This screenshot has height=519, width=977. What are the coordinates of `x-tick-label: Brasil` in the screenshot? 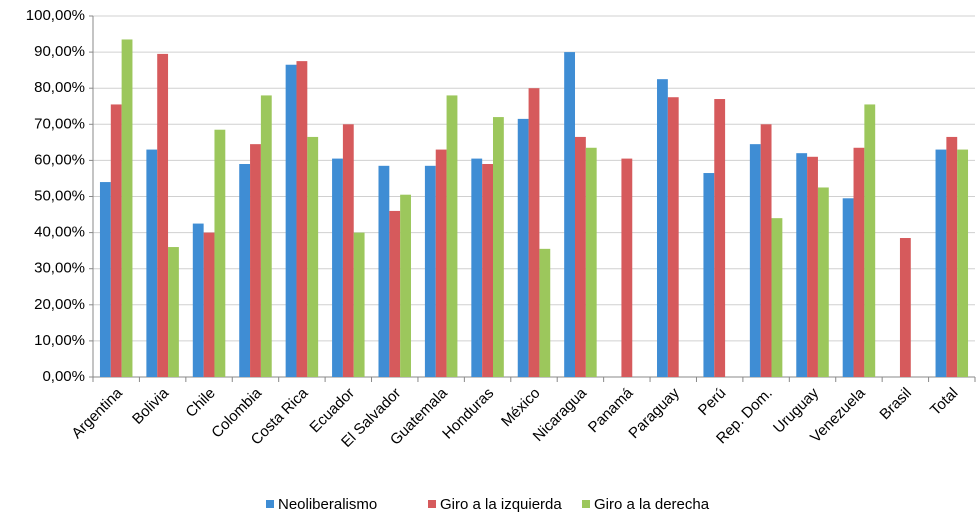 It's located at (895, 404).